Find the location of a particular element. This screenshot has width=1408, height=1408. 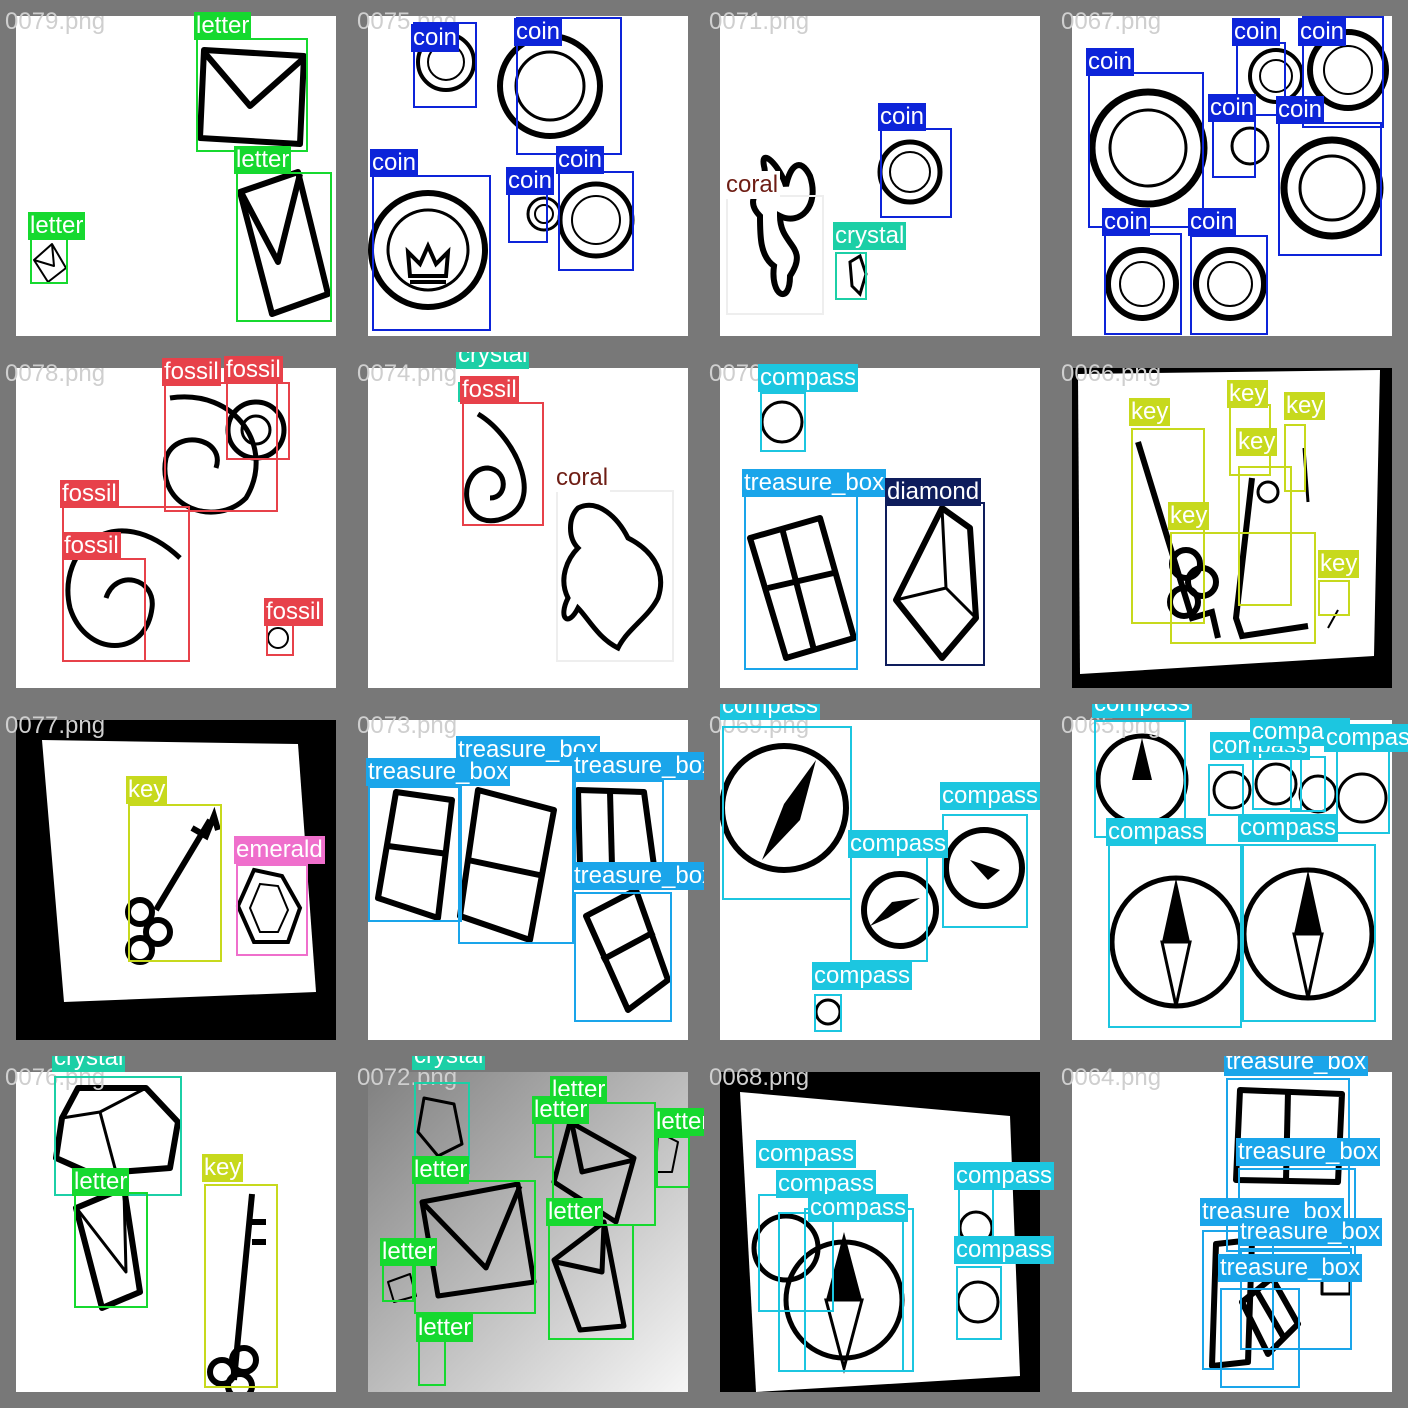

tile-0077: 0077.png key emerald is located at coordinates (176, 880).